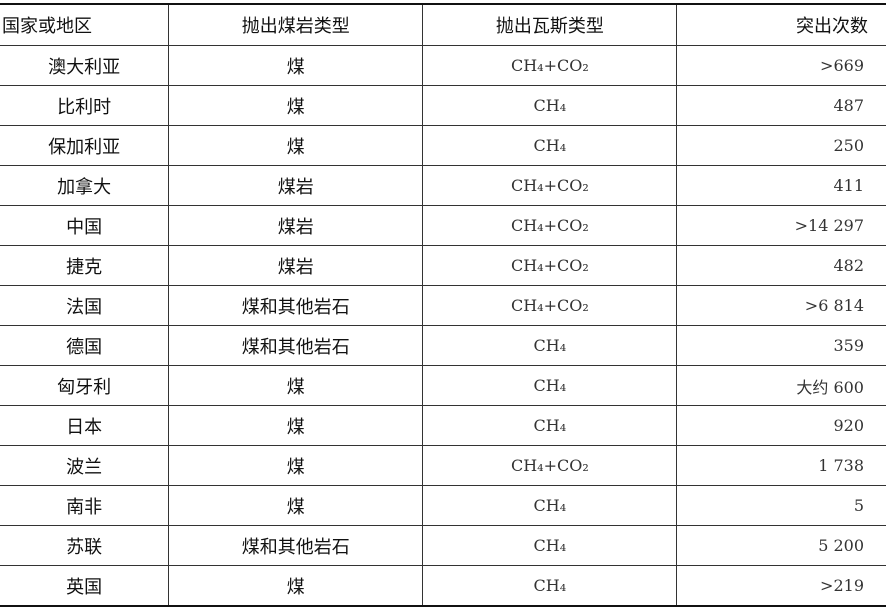 The image size is (886, 610). What do you see at coordinates (781, 545) in the screenshot?
I see `count-cell: 5 200` at bounding box center [781, 545].